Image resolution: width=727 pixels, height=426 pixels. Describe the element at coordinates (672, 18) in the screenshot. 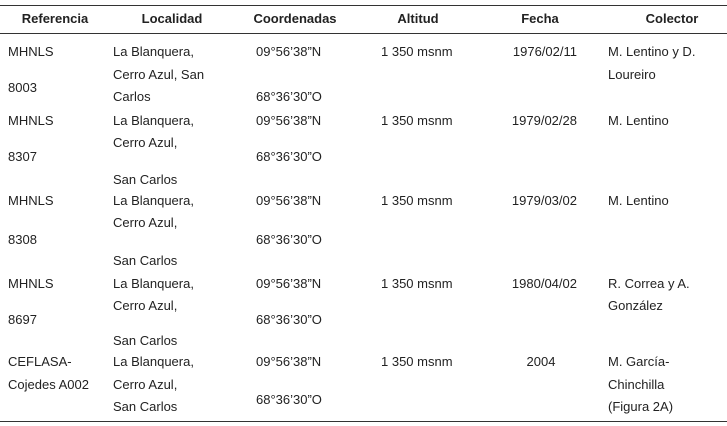

I see `column-header: Colector` at that location.